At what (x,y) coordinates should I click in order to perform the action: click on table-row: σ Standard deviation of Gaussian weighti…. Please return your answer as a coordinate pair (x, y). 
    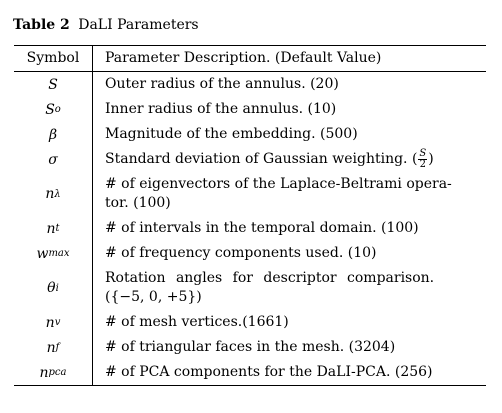
    Looking at the image, I should click on (250, 159).